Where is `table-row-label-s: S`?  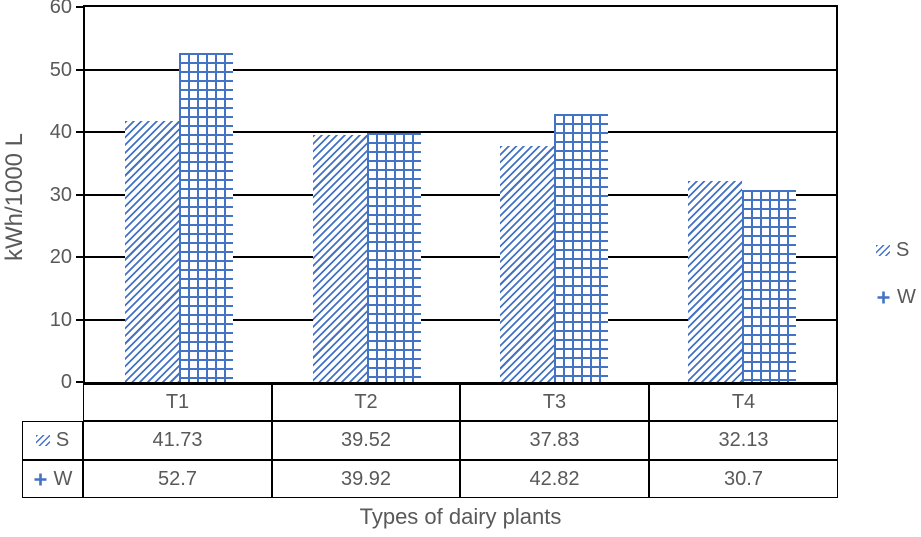
table-row-label-s: S is located at coordinates (52, 440).